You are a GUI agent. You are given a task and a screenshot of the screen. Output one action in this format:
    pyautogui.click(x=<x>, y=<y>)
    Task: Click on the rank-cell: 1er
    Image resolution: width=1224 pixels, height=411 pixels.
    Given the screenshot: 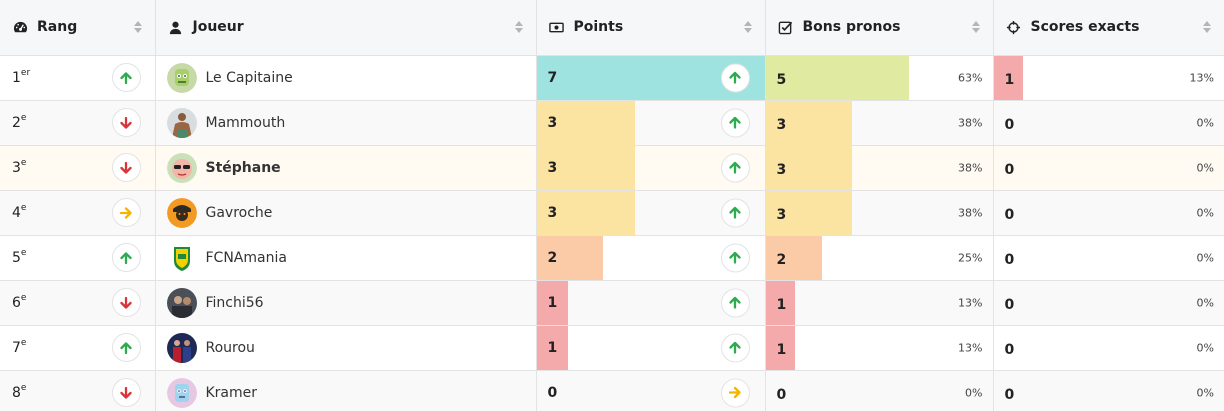 What is the action you would take?
    pyautogui.click(x=78, y=78)
    